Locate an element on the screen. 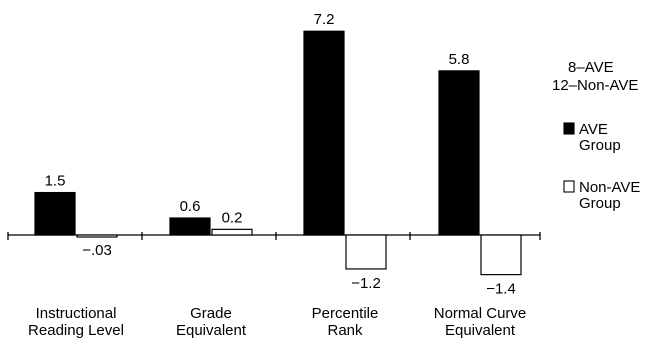  sample-note-non-ave: 12–Non-AVE is located at coordinates (595, 85).